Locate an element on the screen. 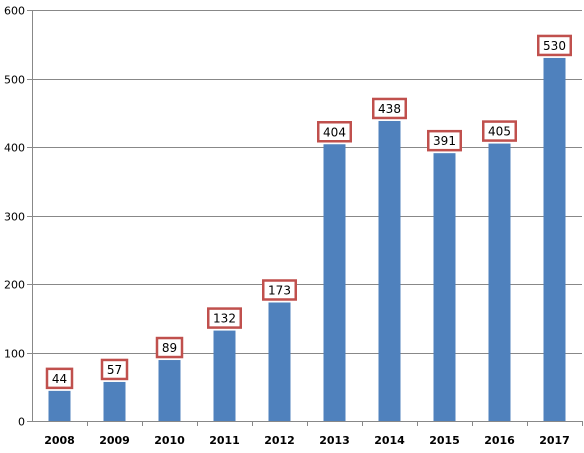 This screenshot has height=453, width=584. data-label-text: 57 is located at coordinates (114, 370).